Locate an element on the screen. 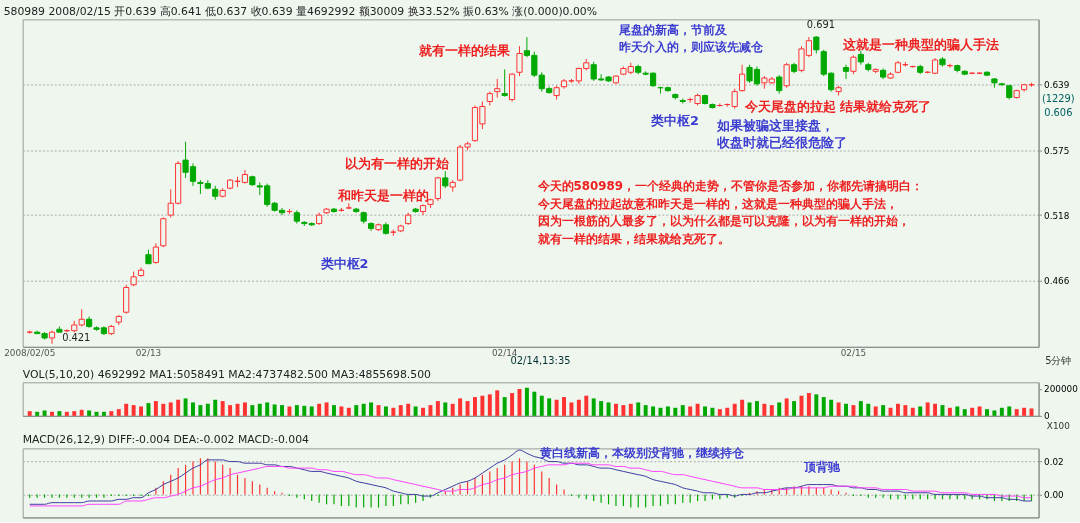  x-tick-label: 2008/02/05 is located at coordinates (30, 353).